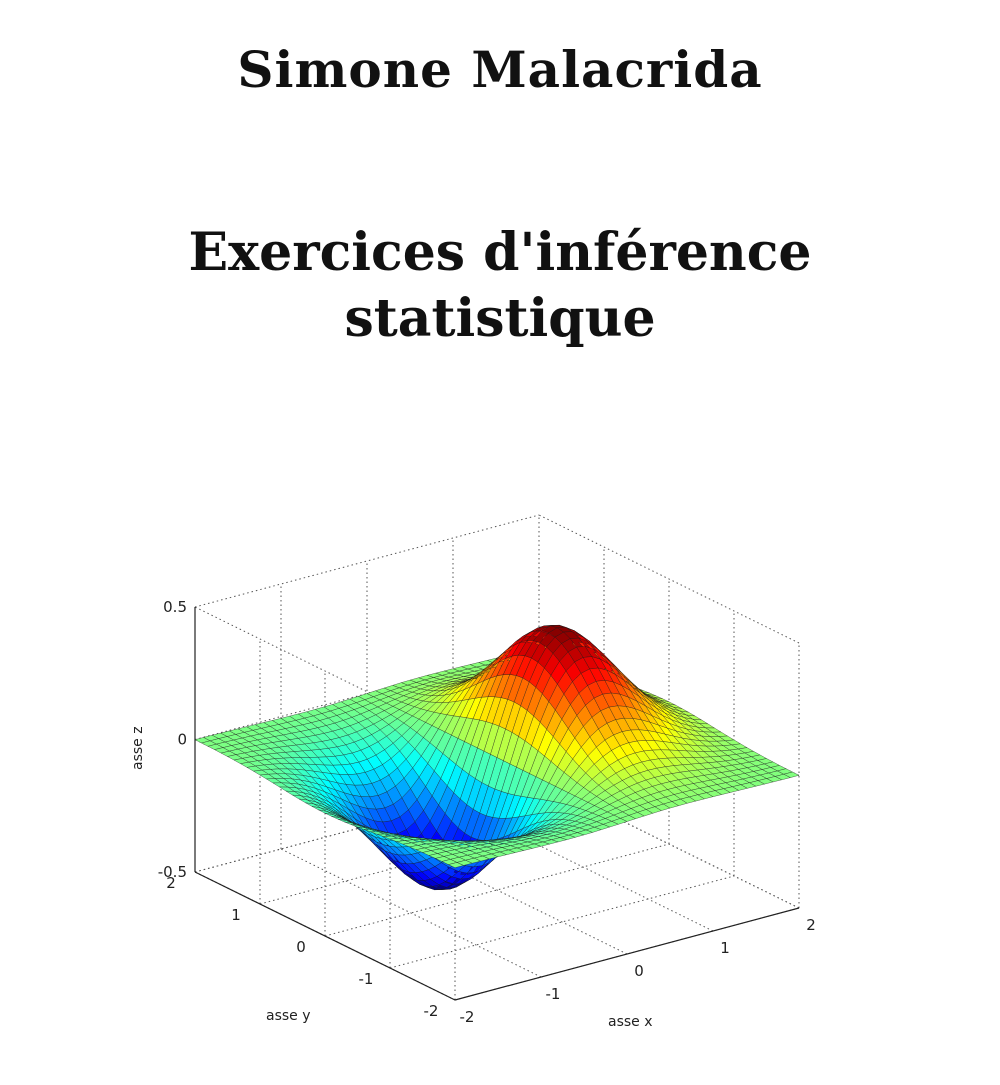 This screenshot has width=1000, height=1085. What do you see at coordinates (791, 774) in the screenshot?
I see `surface-patch` at bounding box center [791, 774].